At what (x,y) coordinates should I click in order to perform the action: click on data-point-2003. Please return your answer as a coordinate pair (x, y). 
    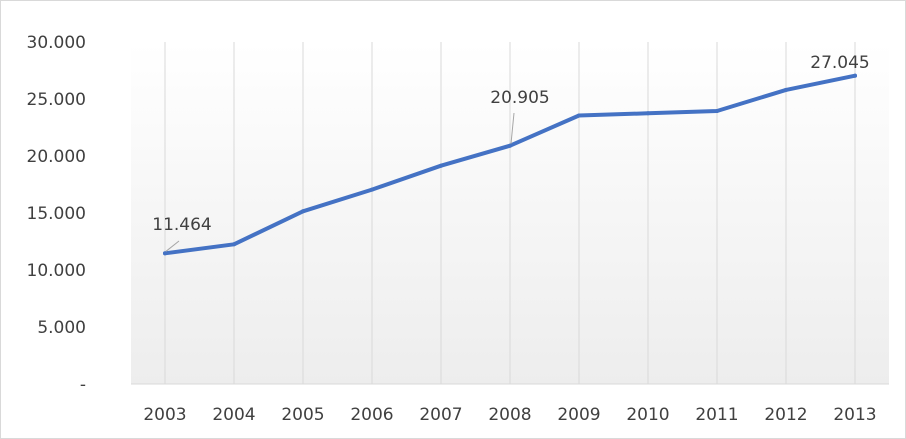
    Looking at the image, I should click on (165, 253).